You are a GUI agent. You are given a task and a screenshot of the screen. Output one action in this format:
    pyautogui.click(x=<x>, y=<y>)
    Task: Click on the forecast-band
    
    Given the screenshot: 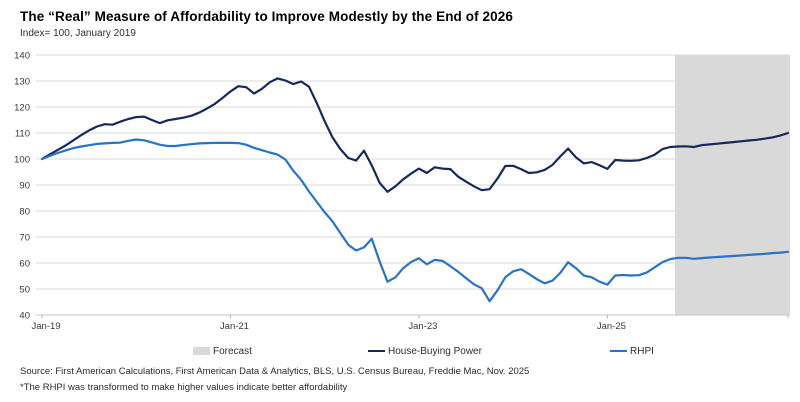 What is the action you would take?
    pyautogui.click(x=732, y=185)
    